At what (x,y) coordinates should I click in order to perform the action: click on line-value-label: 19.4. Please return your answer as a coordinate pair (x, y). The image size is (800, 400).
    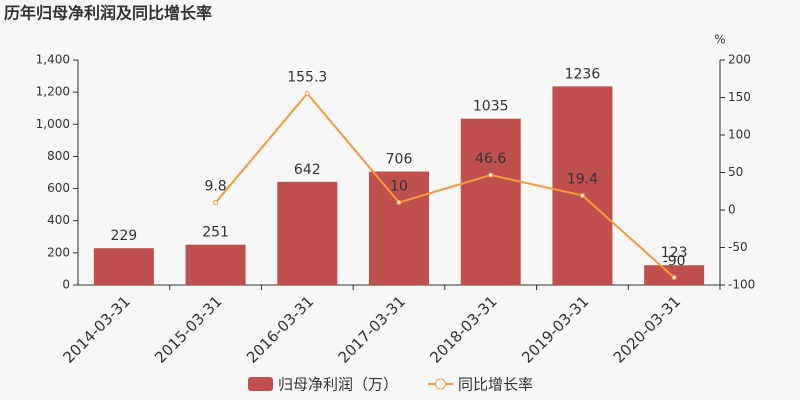
    Looking at the image, I should click on (582, 179).